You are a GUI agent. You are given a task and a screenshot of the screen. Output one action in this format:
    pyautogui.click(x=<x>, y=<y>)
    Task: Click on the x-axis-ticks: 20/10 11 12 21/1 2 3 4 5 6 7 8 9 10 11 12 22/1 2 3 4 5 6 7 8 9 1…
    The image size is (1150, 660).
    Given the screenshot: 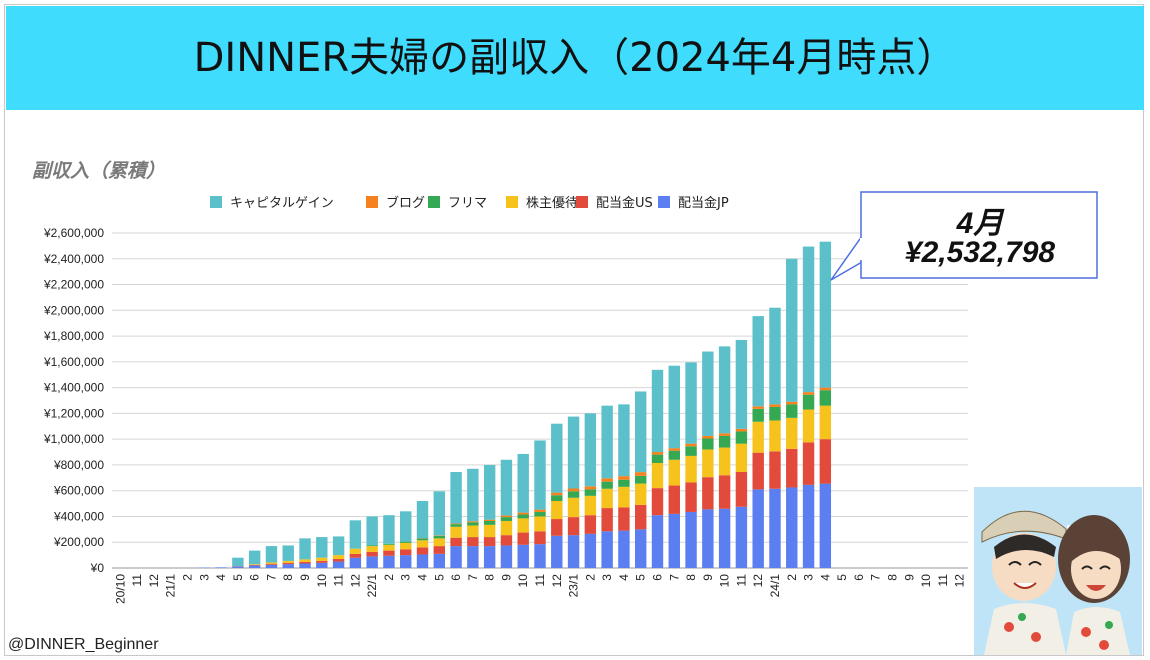 What is the action you would take?
    pyautogui.click(x=539, y=589)
    